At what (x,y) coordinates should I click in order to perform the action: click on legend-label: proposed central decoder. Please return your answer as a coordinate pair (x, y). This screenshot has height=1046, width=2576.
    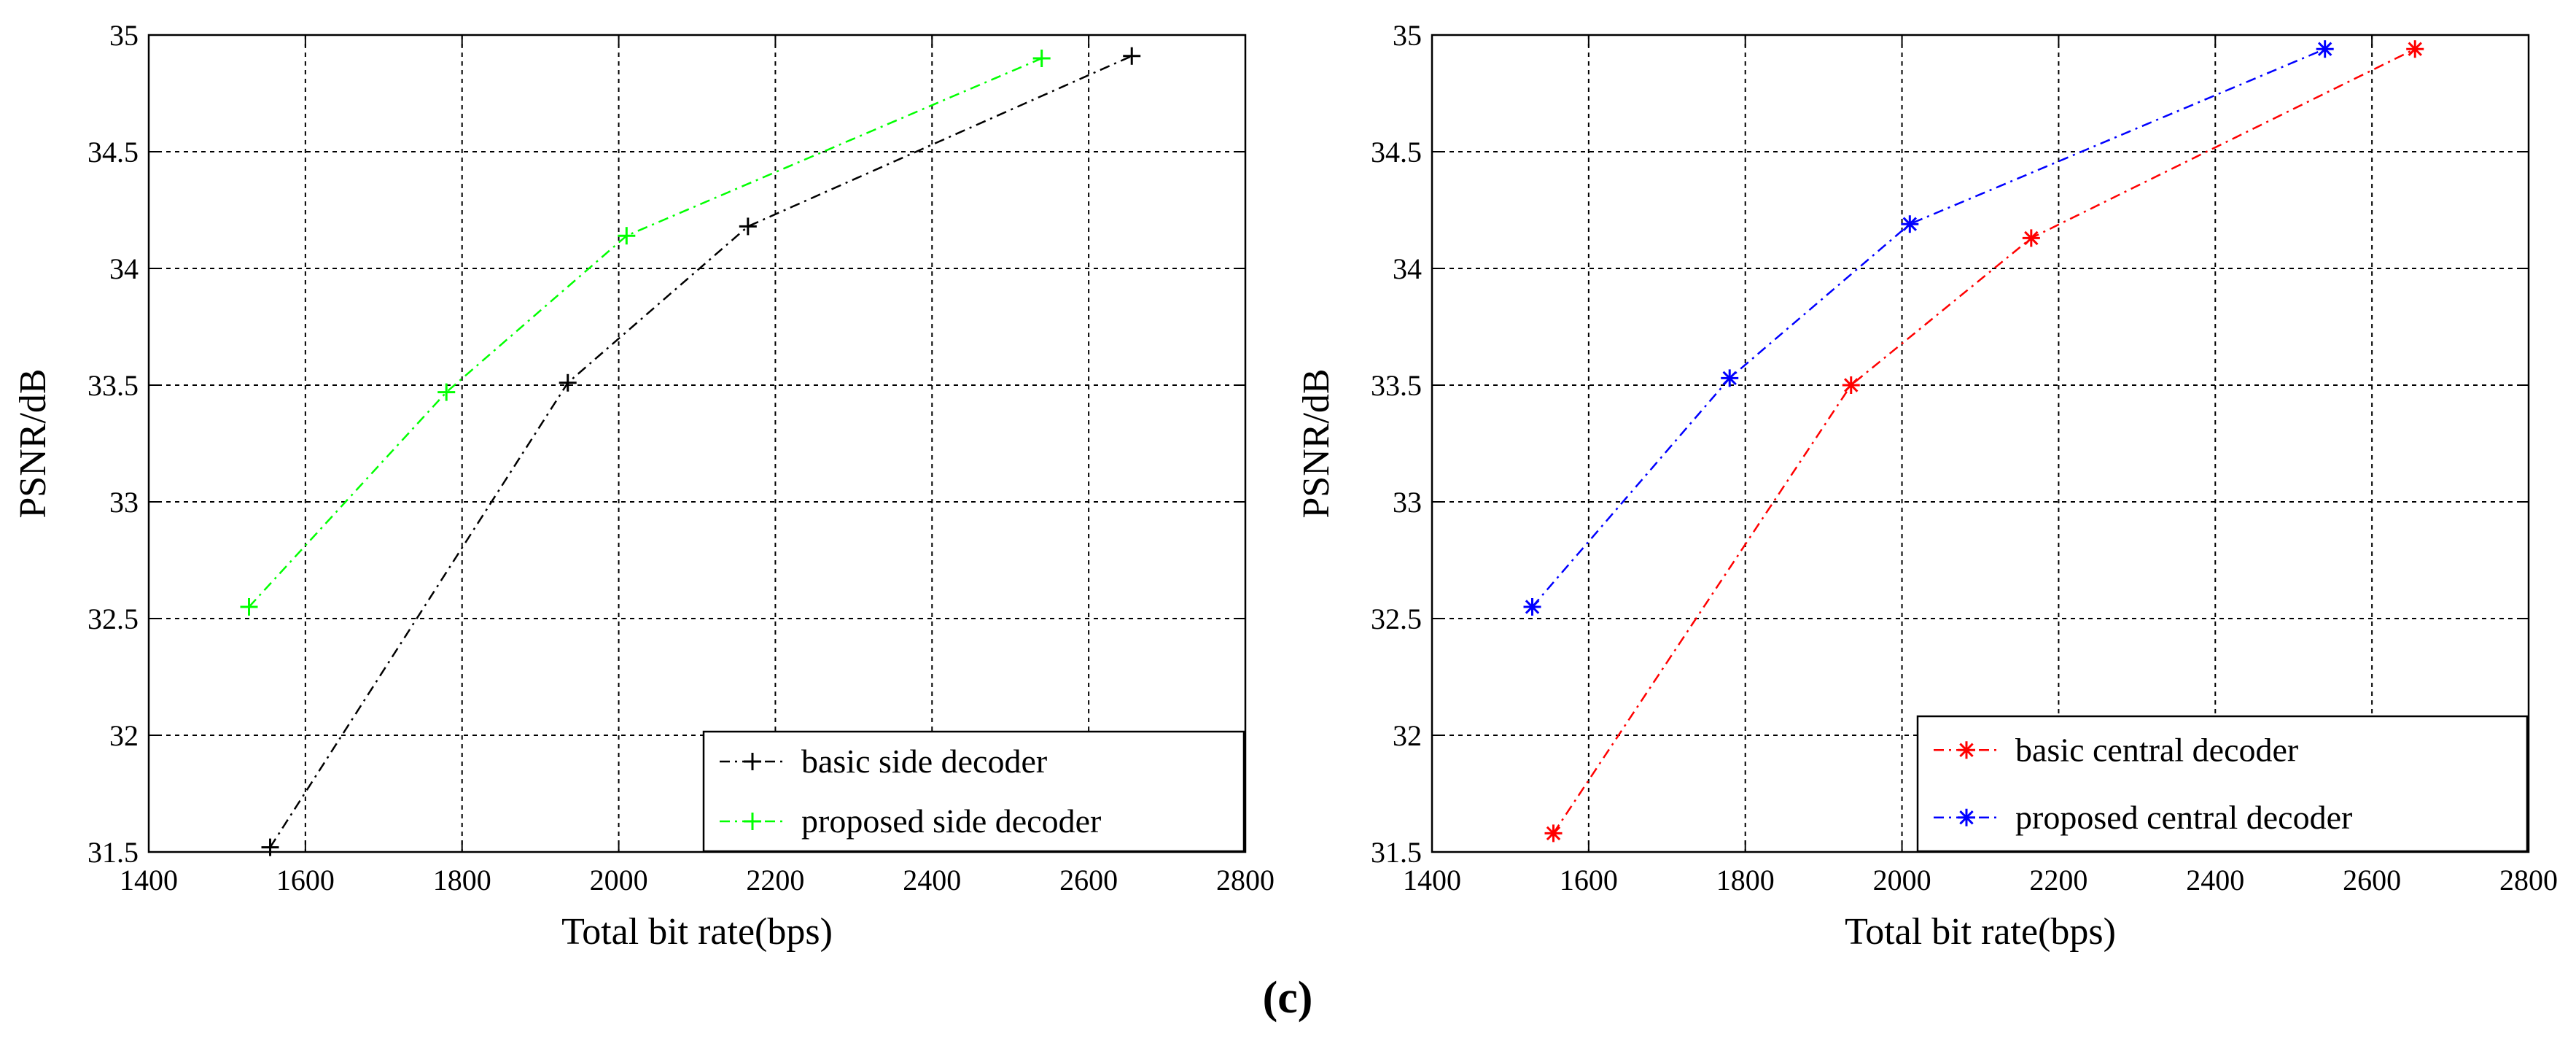
    Looking at the image, I should click on (2183, 817).